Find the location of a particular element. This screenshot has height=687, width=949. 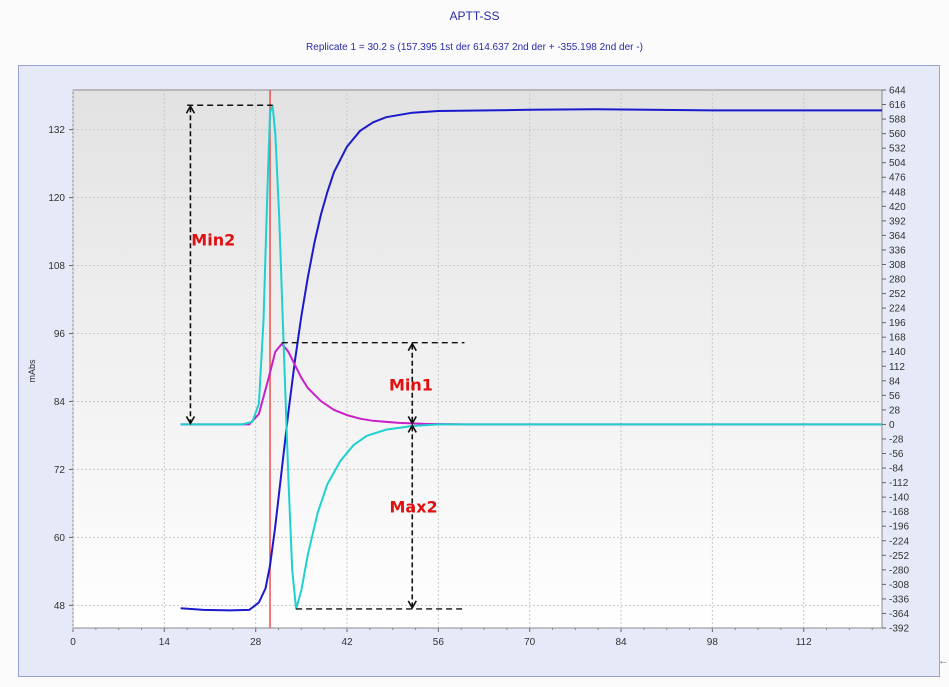

x-tick-label: 28 is located at coordinates (256, 642).